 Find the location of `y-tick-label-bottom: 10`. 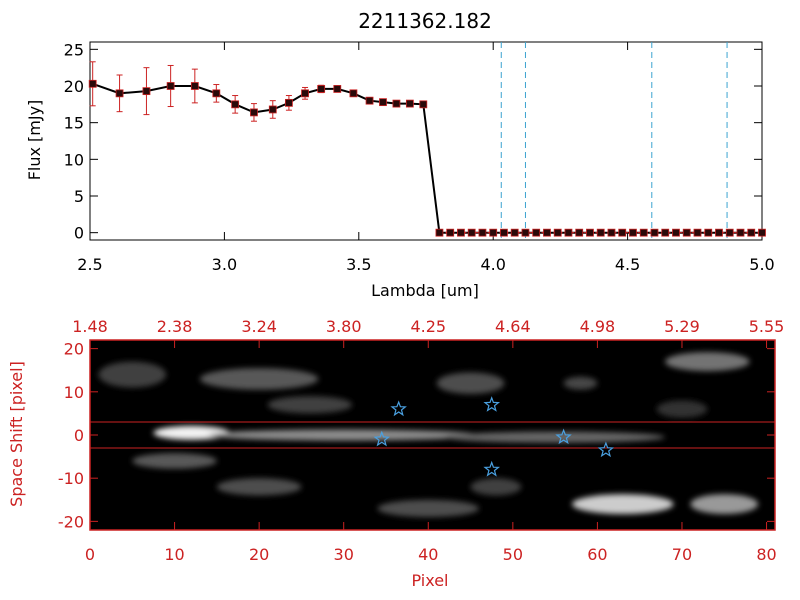

y-tick-label-bottom: 10 is located at coordinates (74, 392).